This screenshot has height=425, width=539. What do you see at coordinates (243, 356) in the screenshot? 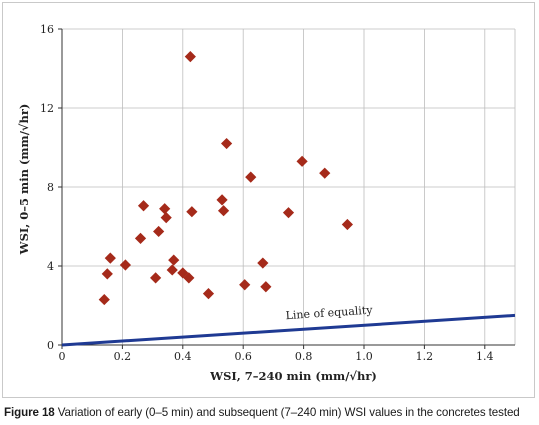
I see `x-tick-label: 0.6` at bounding box center [243, 356].